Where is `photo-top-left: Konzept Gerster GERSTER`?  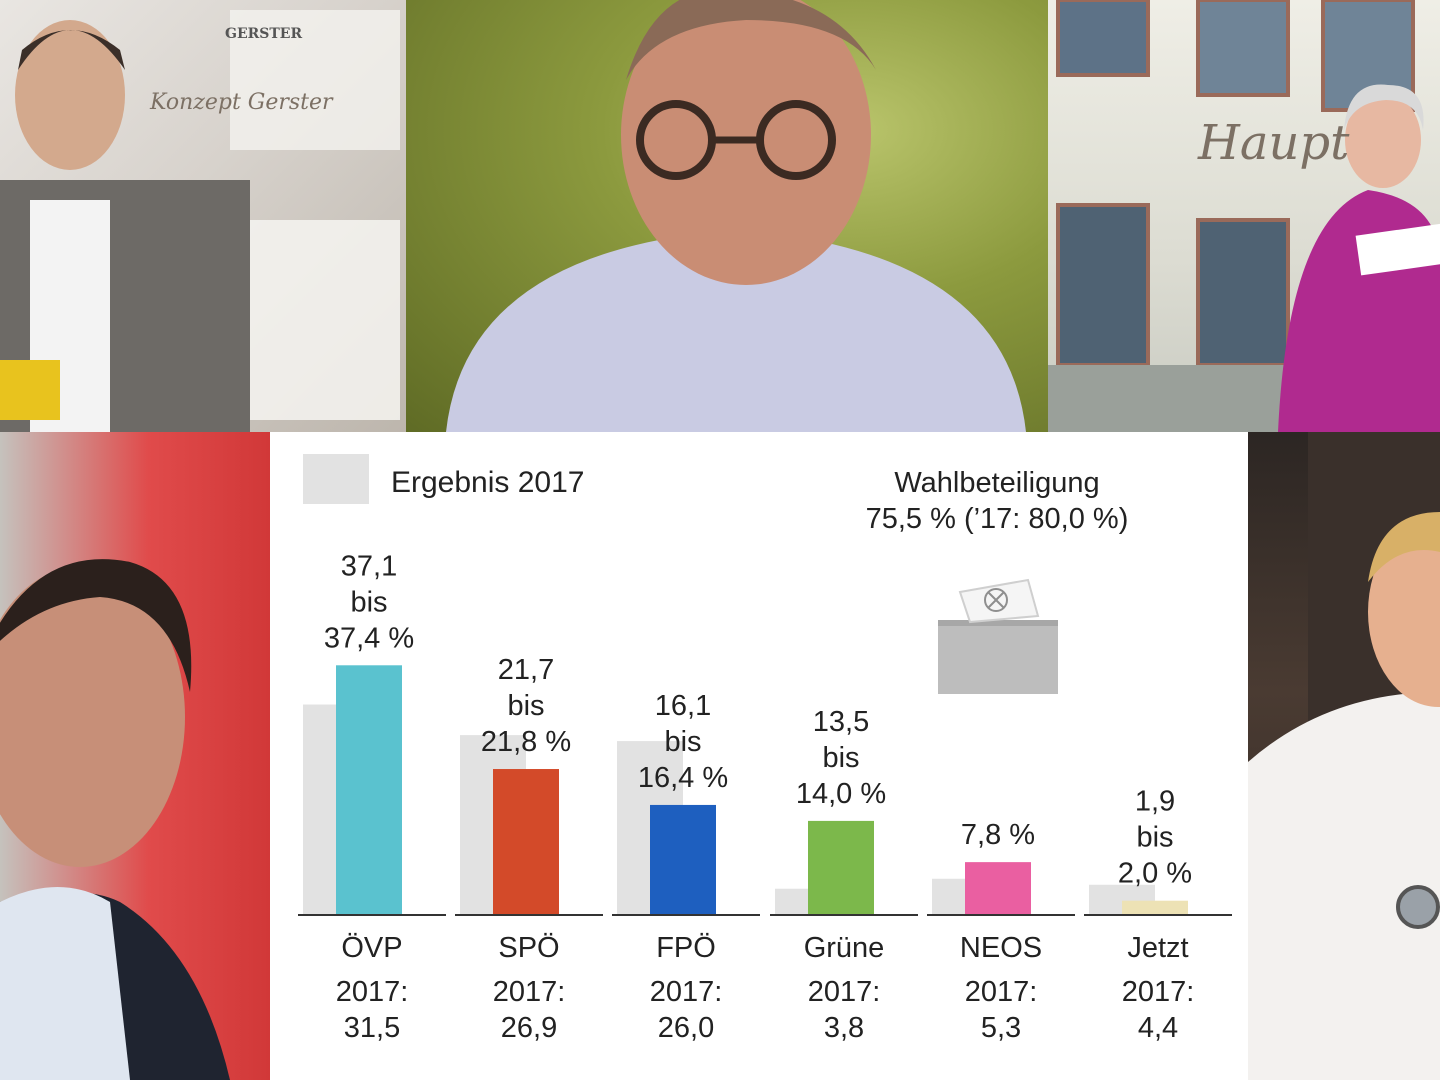 photo-top-left: Konzept Gerster GERSTER is located at coordinates (203, 216).